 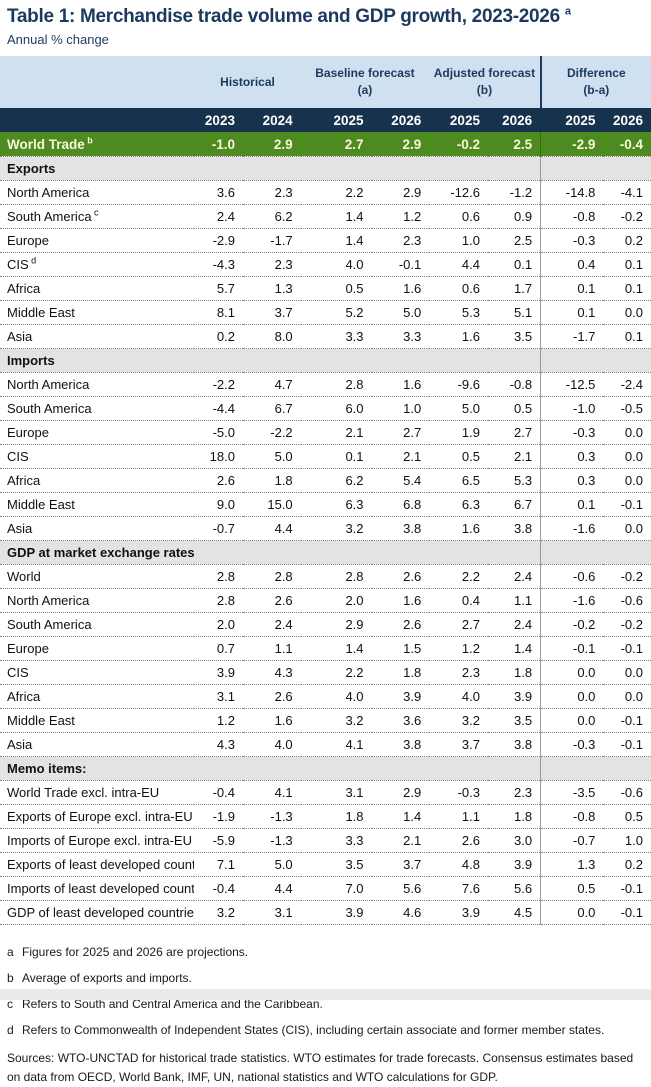 I want to click on value-cell: 0.2, so click(x=627, y=240).